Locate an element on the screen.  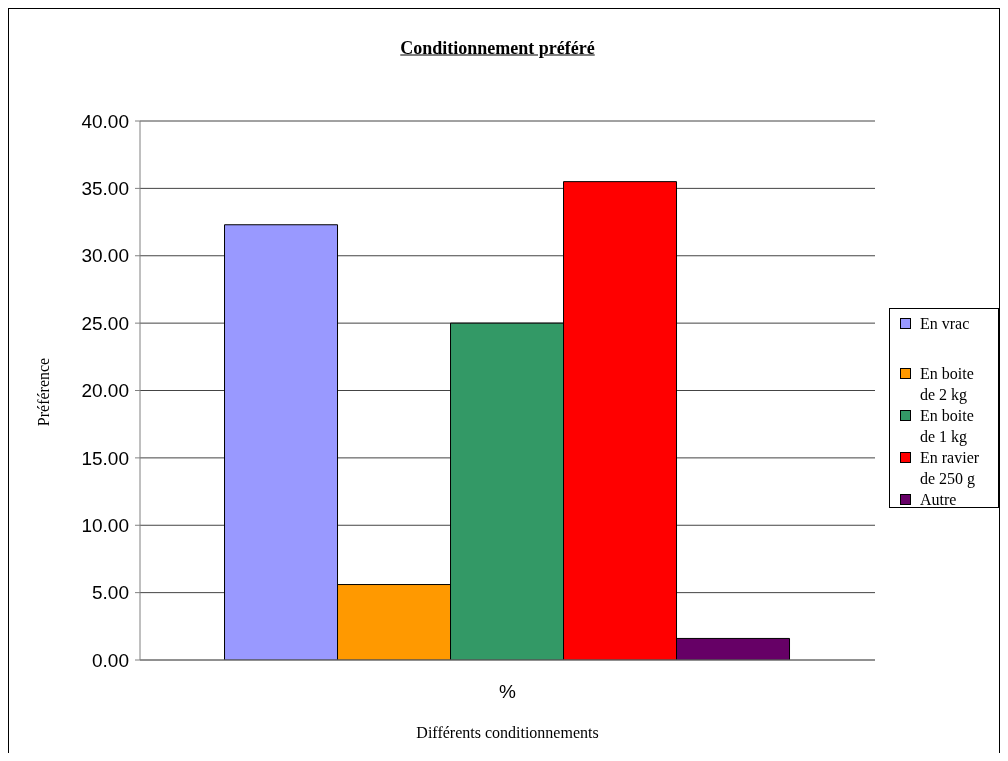
legend-label: En boite de 1 kg is located at coordinates (947, 426).